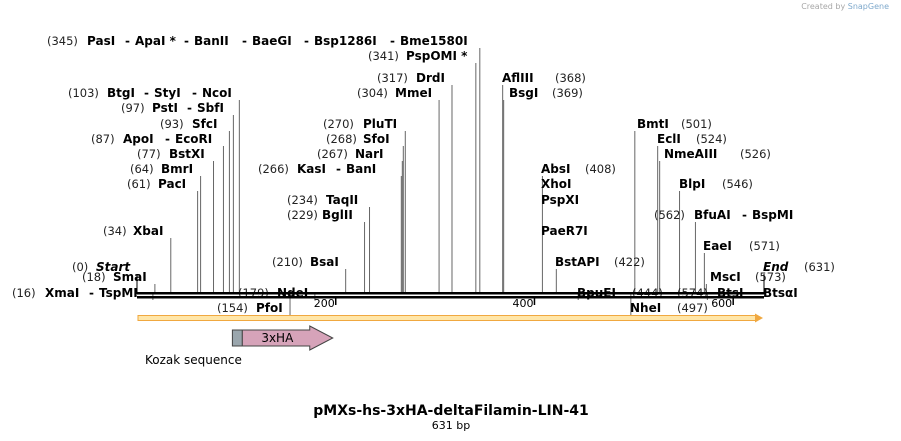 The image size is (901, 441). Describe the element at coordinates (645, 308) in the screenshot. I see `site-label-nhei: NheI` at that location.